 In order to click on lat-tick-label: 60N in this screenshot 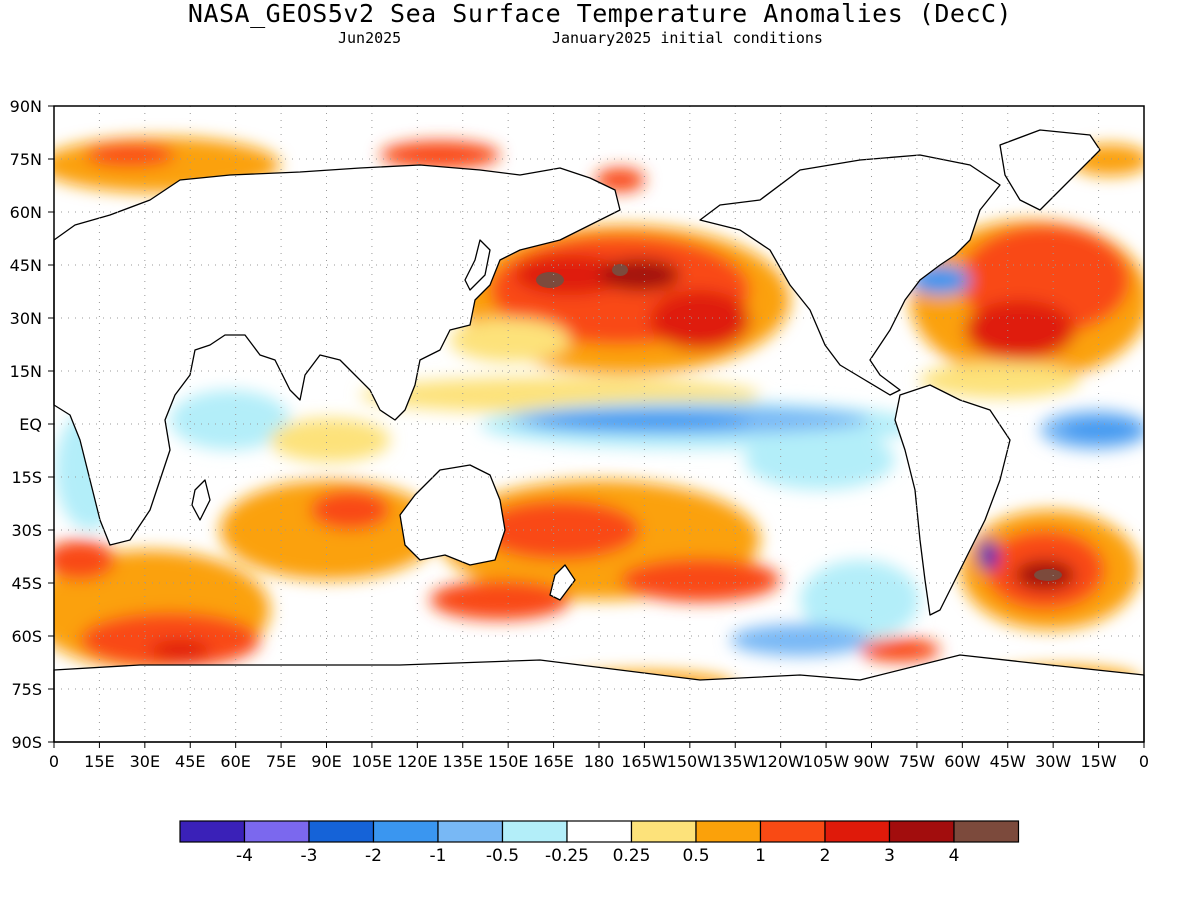, I will do `click(26, 212)`.